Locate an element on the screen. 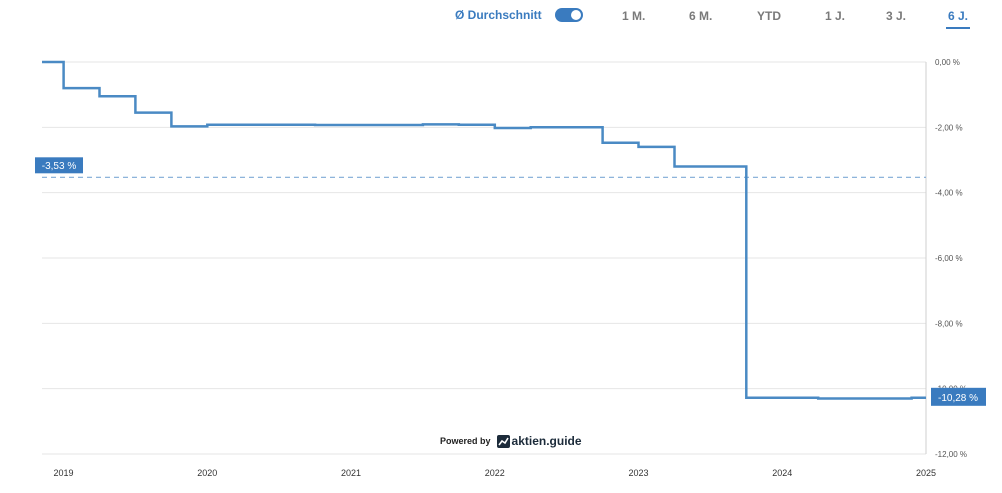  label-layer: -10,28 % is located at coordinates (958, 396).